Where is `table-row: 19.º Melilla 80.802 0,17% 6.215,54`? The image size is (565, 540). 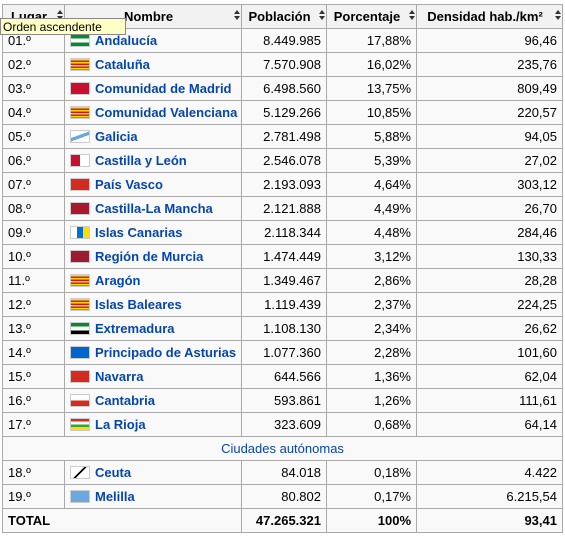
table-row: 19.º Melilla 80.802 0,17% 6.215,54 is located at coordinates (282, 496).